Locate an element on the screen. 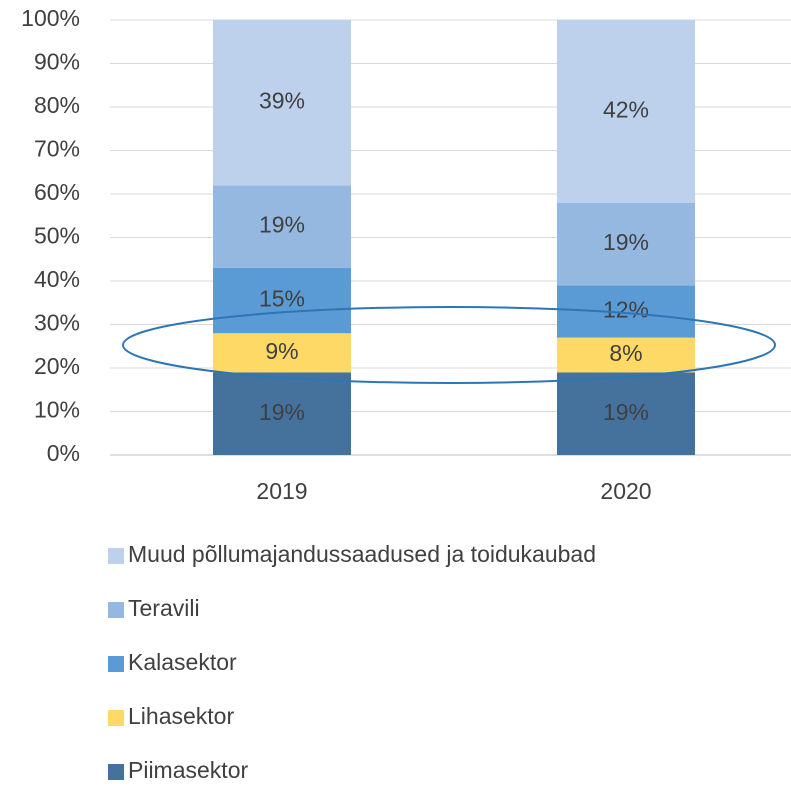  legend-label: Piimasektor is located at coordinates (188, 770).